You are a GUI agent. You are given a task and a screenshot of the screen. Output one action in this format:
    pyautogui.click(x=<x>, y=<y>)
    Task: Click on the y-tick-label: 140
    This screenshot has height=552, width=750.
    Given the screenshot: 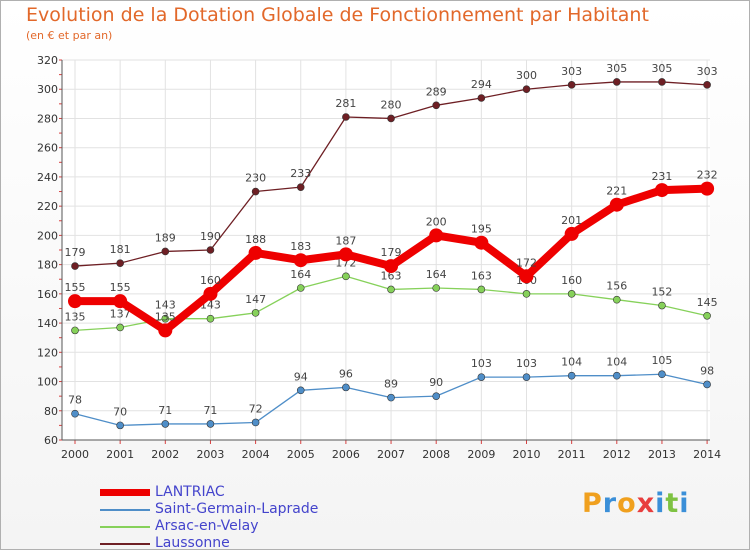 What is the action you would take?
    pyautogui.click(x=47, y=323)
    